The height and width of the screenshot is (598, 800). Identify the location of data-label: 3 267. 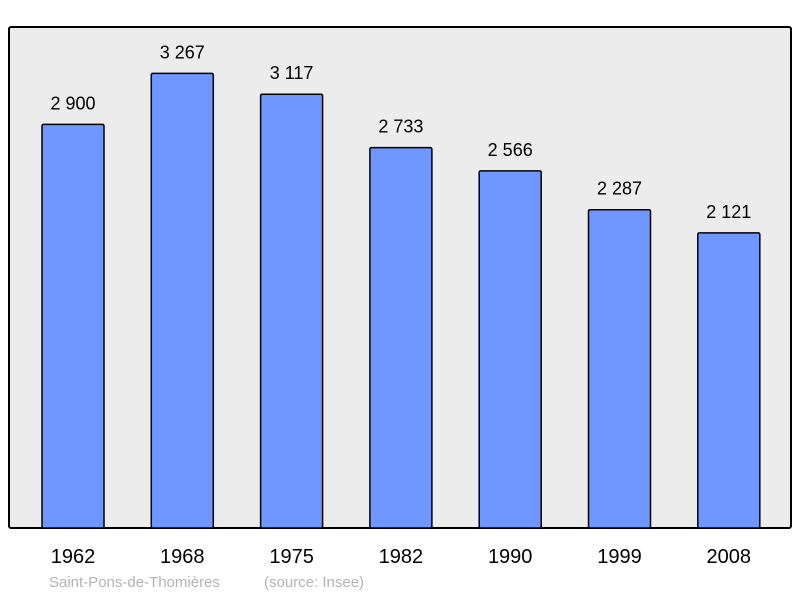
(182, 52).